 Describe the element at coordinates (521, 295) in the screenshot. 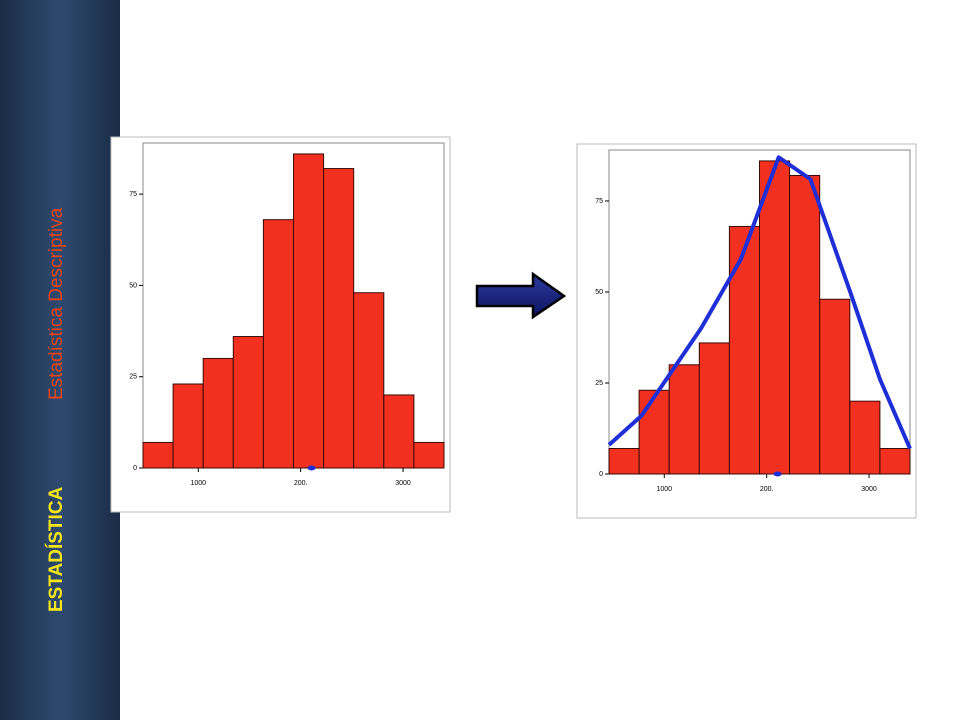

I see `arrow` at that location.